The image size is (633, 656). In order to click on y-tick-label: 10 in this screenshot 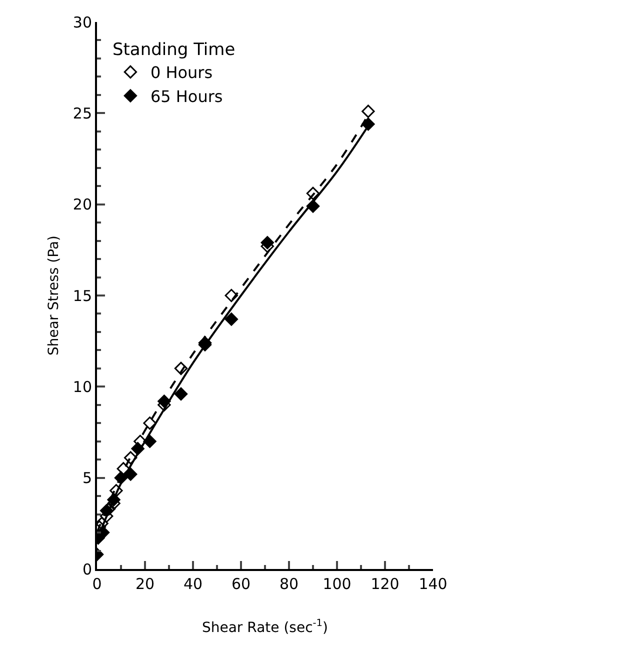, I will do `click(82, 387)`.